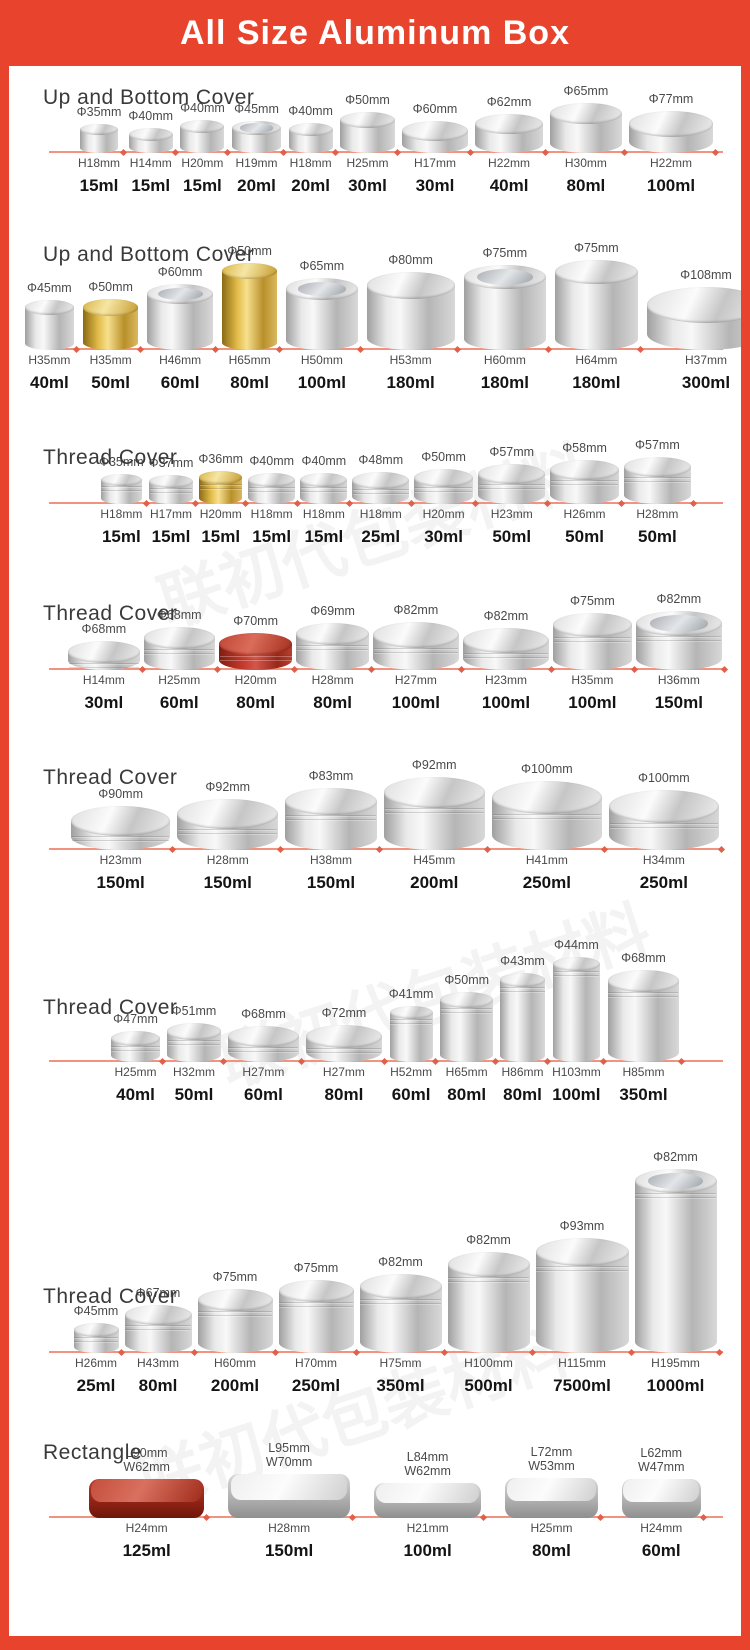  Describe the element at coordinates (596, 360) in the screenshot. I see `height-label: H64mm` at that location.